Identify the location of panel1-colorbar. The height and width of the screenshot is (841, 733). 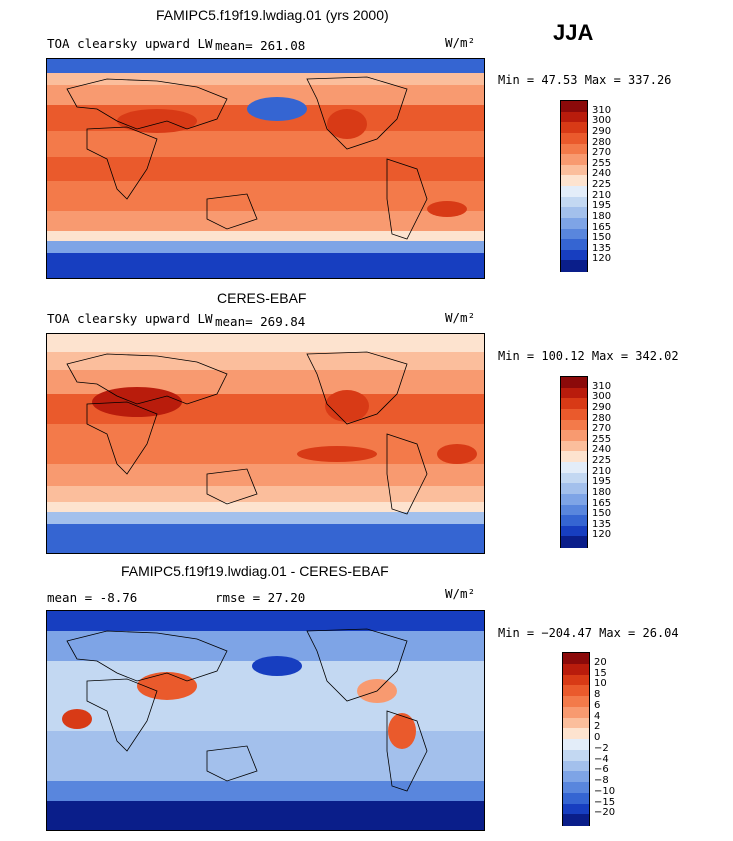
(574, 186).